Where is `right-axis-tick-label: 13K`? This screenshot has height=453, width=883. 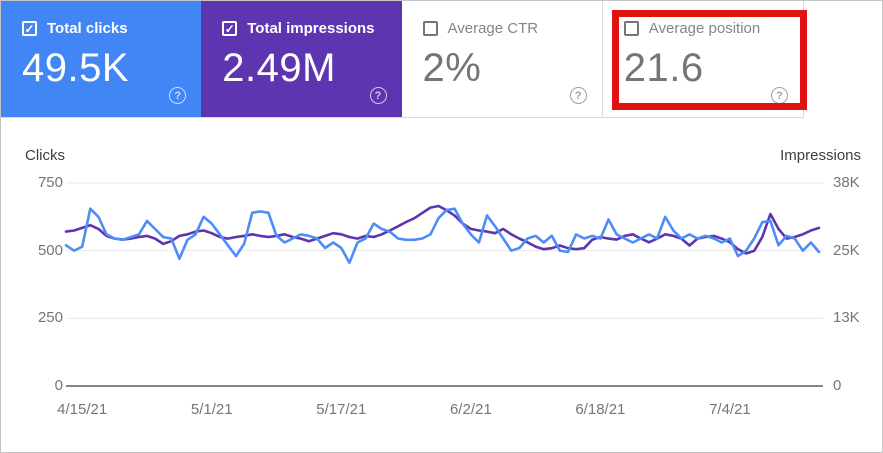 right-axis-tick-label: 13K is located at coordinates (846, 318).